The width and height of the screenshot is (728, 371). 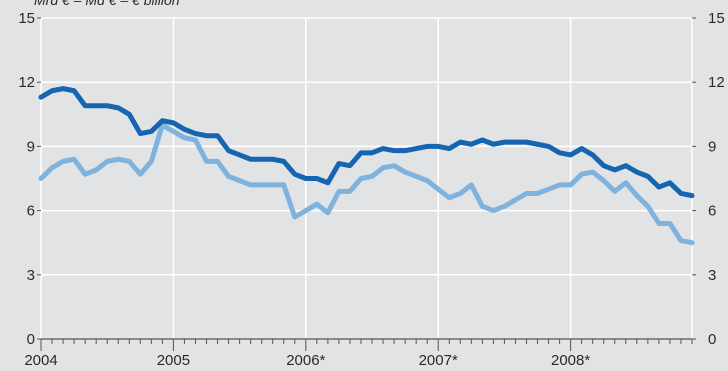 What do you see at coordinates (173, 360) in the screenshot?
I see `x-tick-label: 2005` at bounding box center [173, 360].